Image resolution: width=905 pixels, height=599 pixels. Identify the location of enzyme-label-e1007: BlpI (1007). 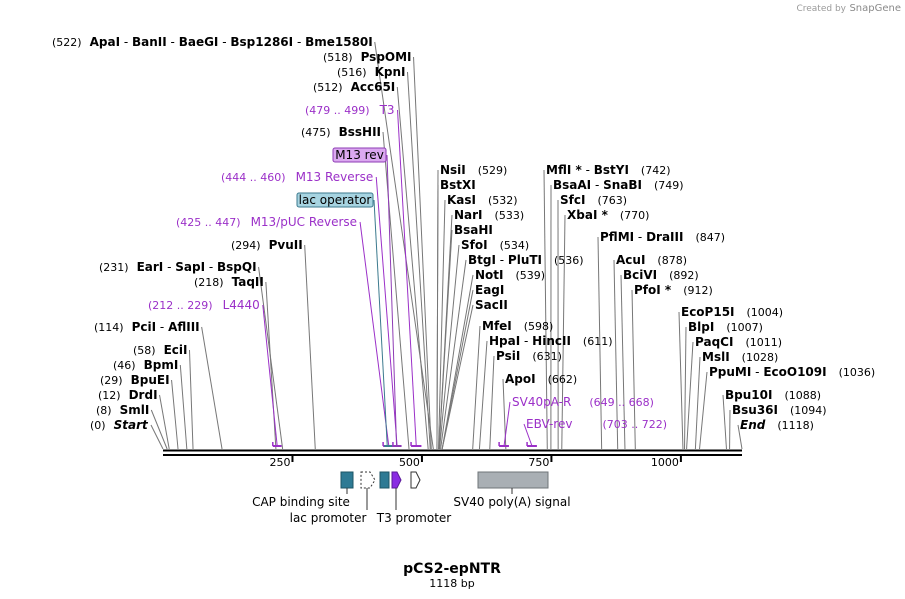
(725, 327).